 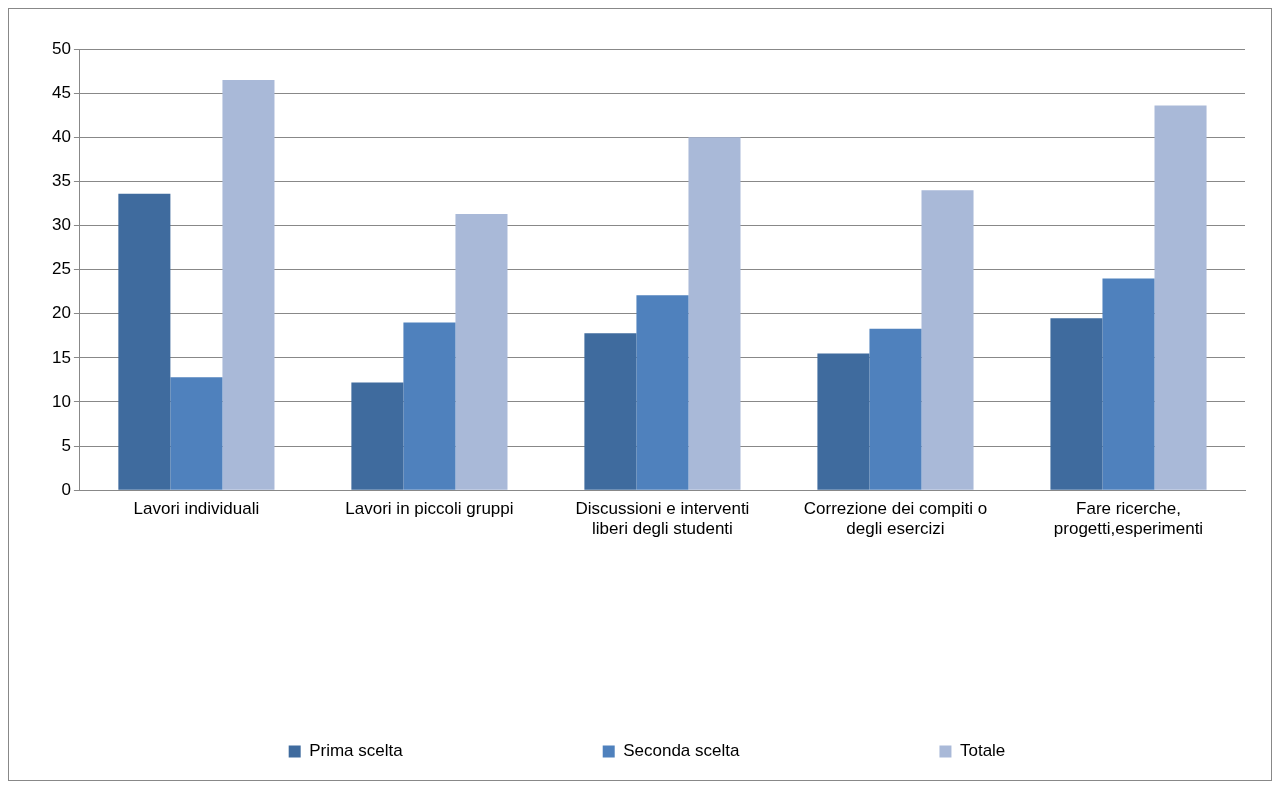 I want to click on x-tick-label: Lavori individuali, so click(x=196, y=509).